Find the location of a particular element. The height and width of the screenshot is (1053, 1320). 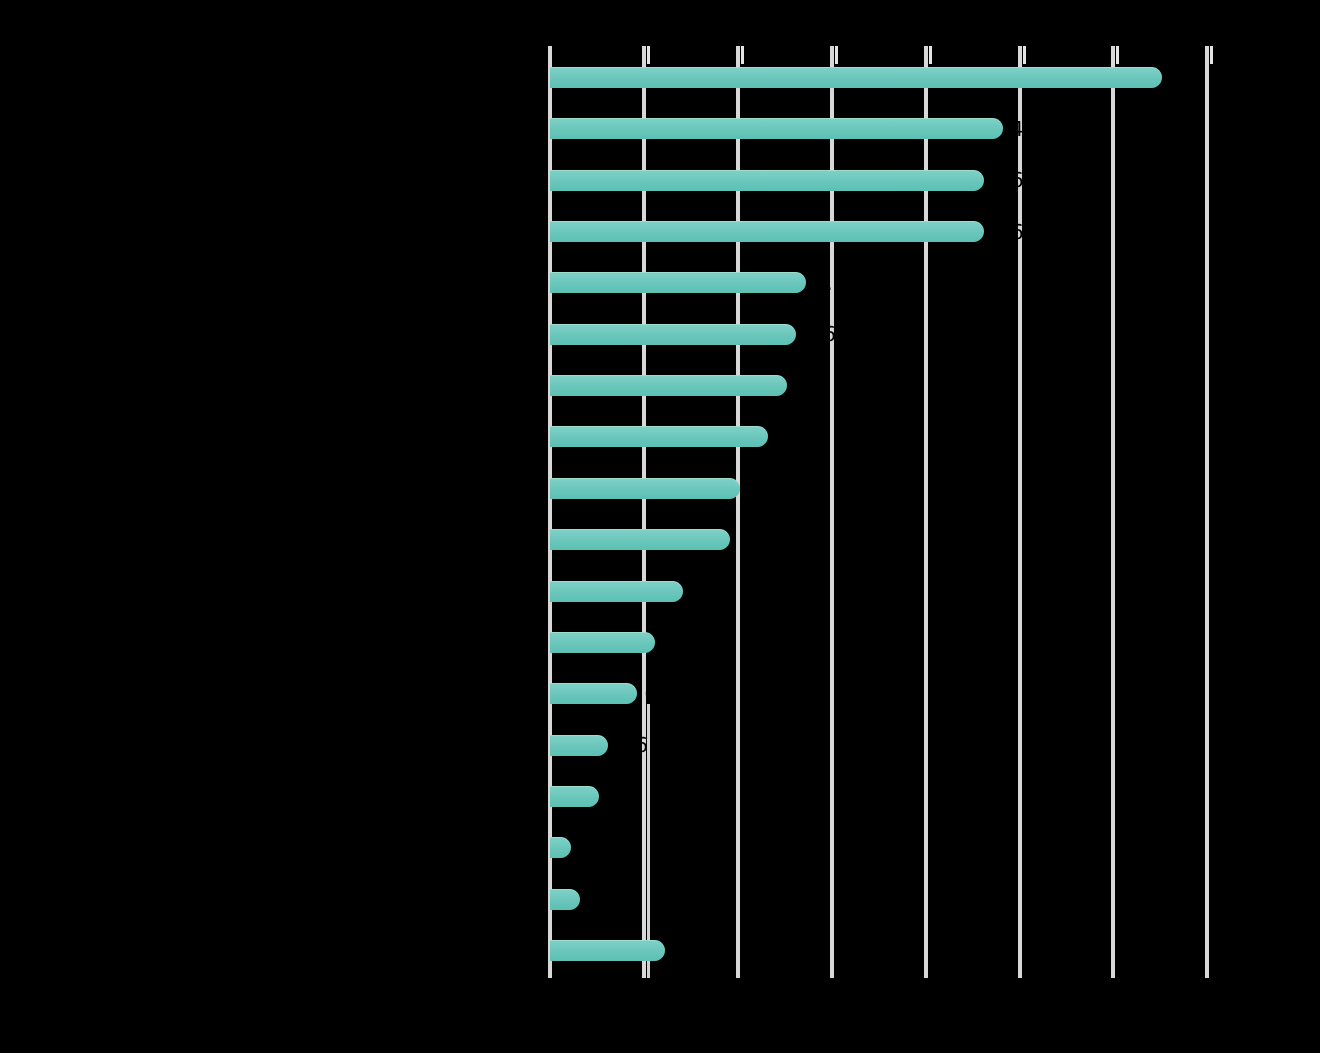

x-tick-label: 1 is located at coordinates (643, 993).